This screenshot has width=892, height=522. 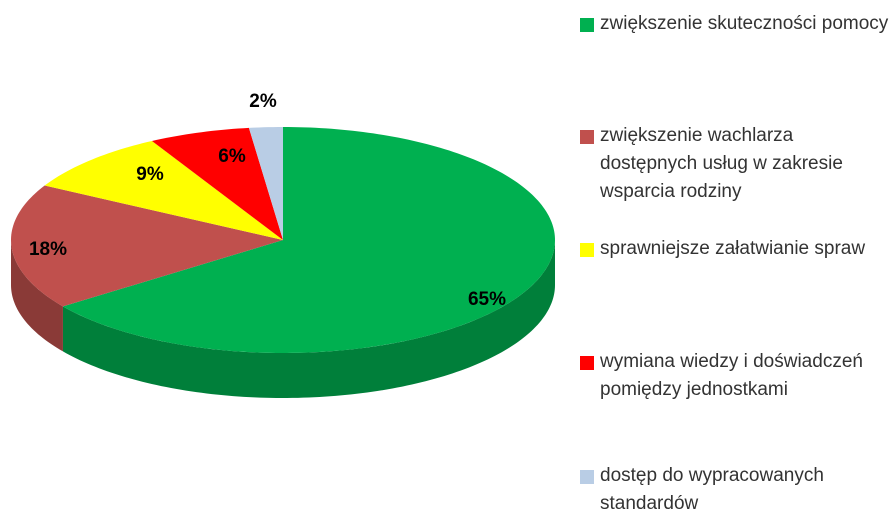 I want to click on legend-label: zwiększenie skuteczności pomocy, so click(x=744, y=23).